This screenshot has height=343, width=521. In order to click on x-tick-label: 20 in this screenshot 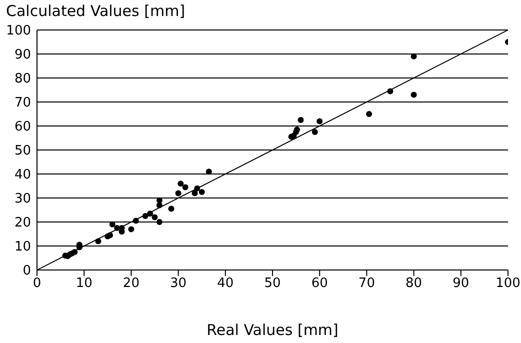, I will do `click(131, 284)`.